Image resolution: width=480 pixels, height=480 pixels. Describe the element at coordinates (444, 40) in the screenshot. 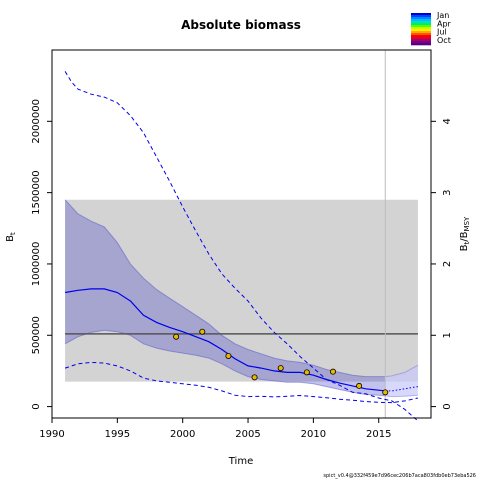

I see `legend-label: Oct` at that location.